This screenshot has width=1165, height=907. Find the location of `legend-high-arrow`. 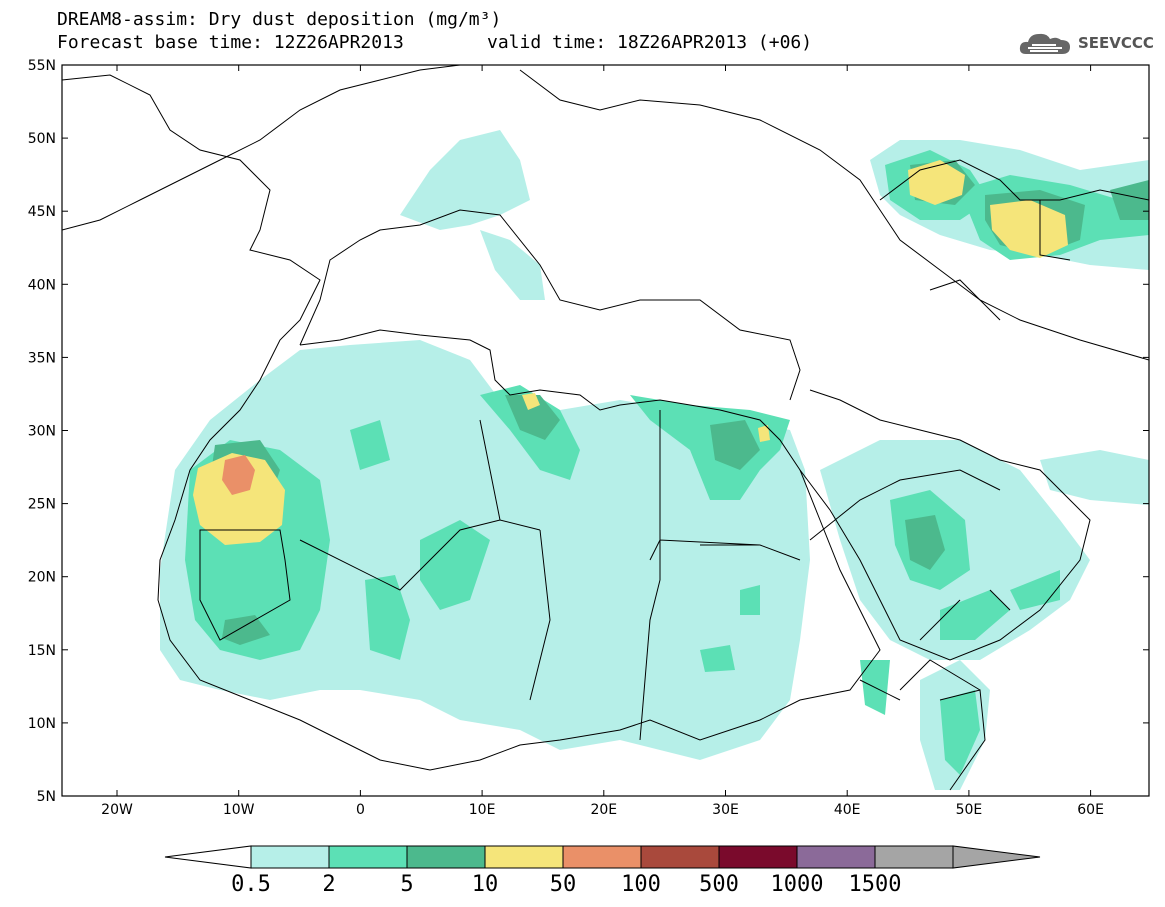

legend-high-arrow is located at coordinates (996, 857).